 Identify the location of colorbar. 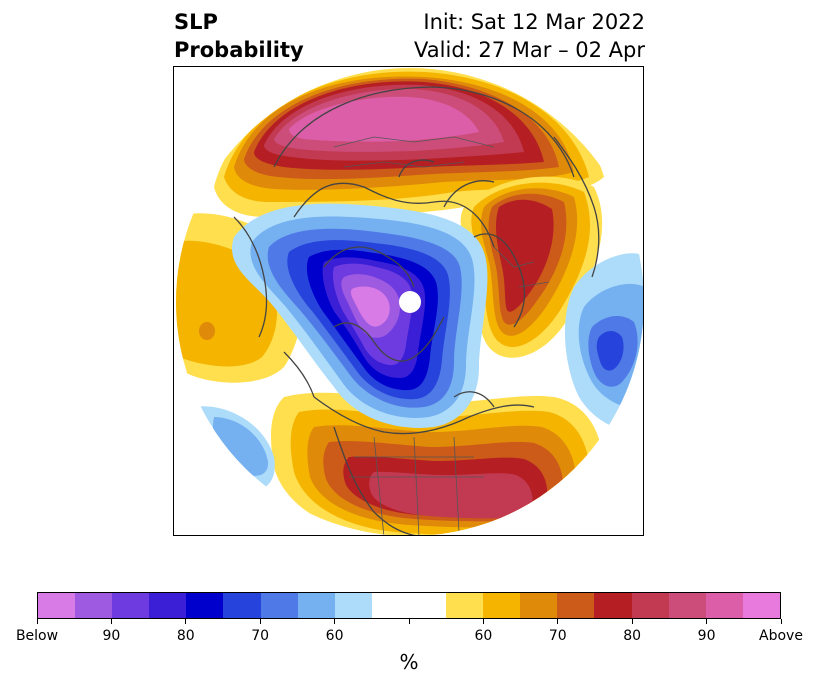
(409, 605).